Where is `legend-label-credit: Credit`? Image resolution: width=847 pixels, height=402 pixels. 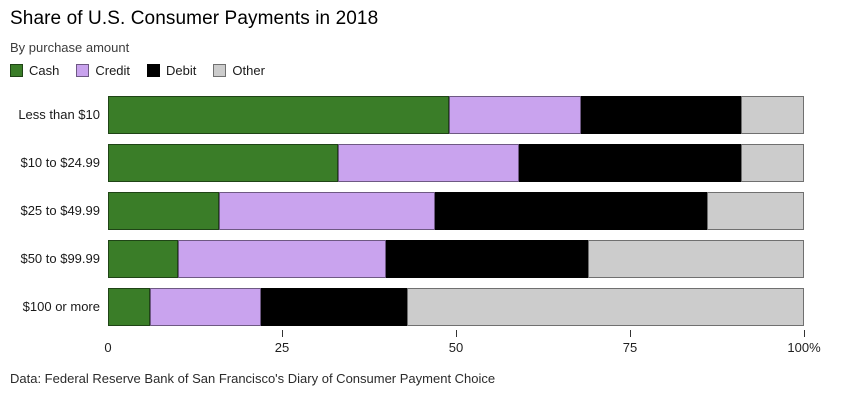 legend-label-credit: Credit is located at coordinates (113, 70).